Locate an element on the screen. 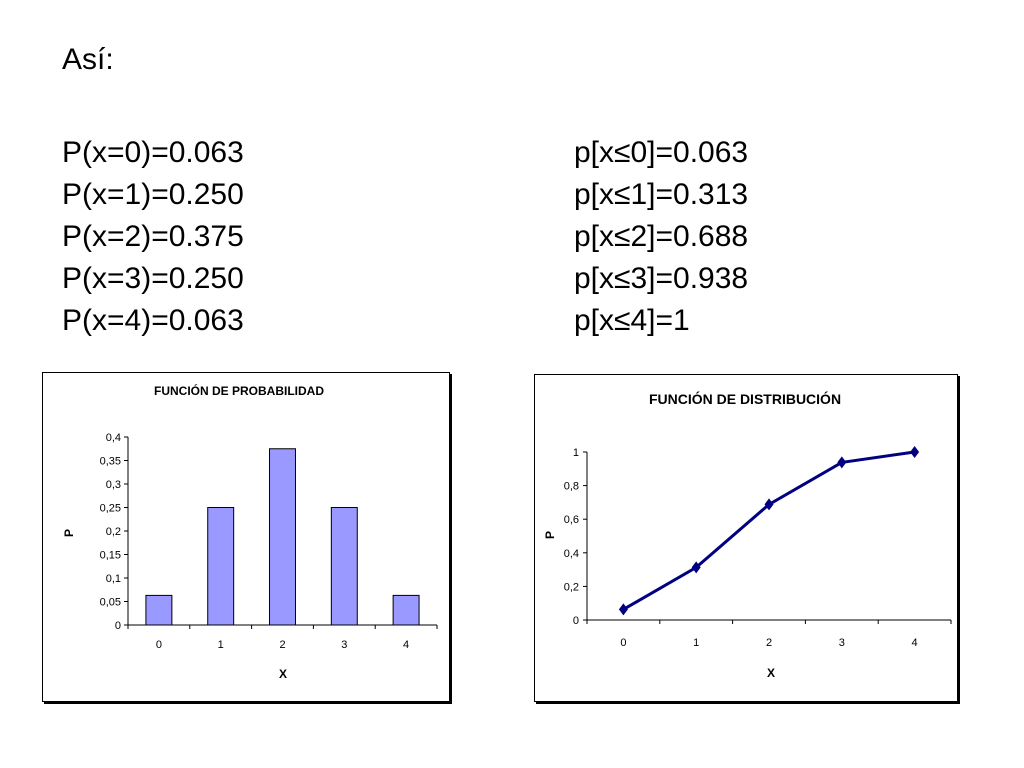  heading: Así: is located at coordinates (88, 59).